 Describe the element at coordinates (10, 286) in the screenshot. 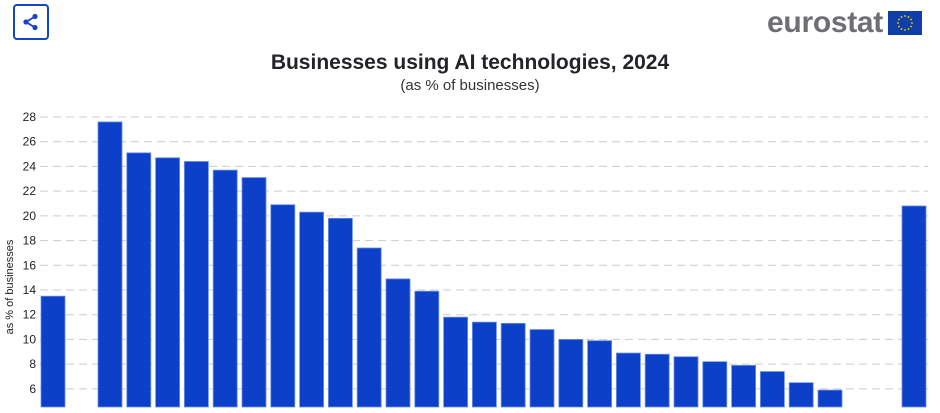

I see `y-axis-label: as % of businesses` at that location.